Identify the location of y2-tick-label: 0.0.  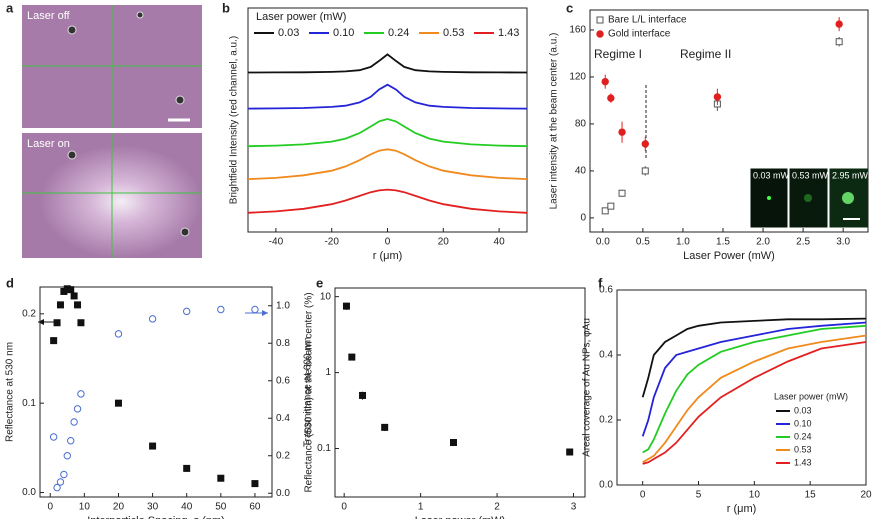
(283, 493).